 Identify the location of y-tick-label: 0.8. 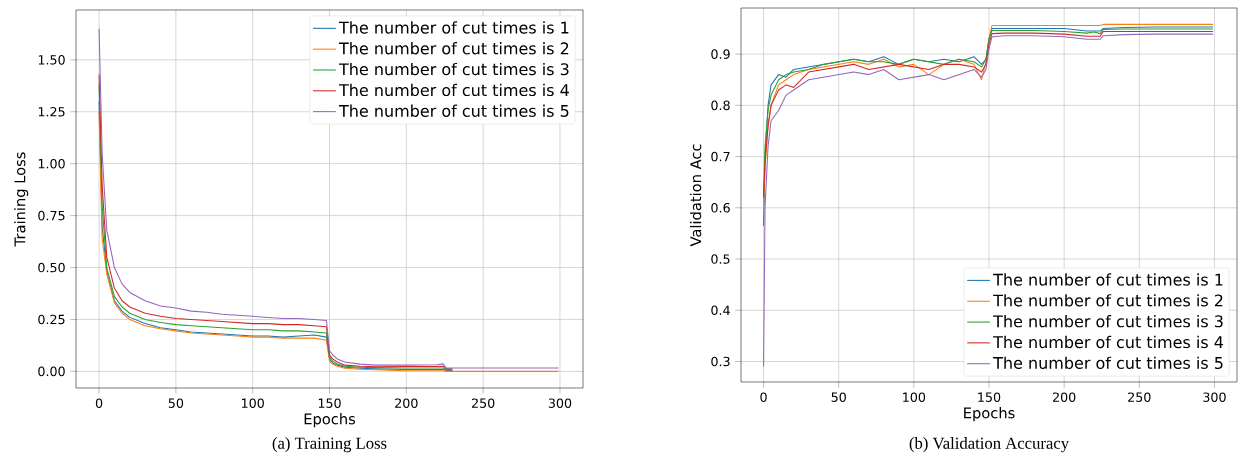
(720, 105).